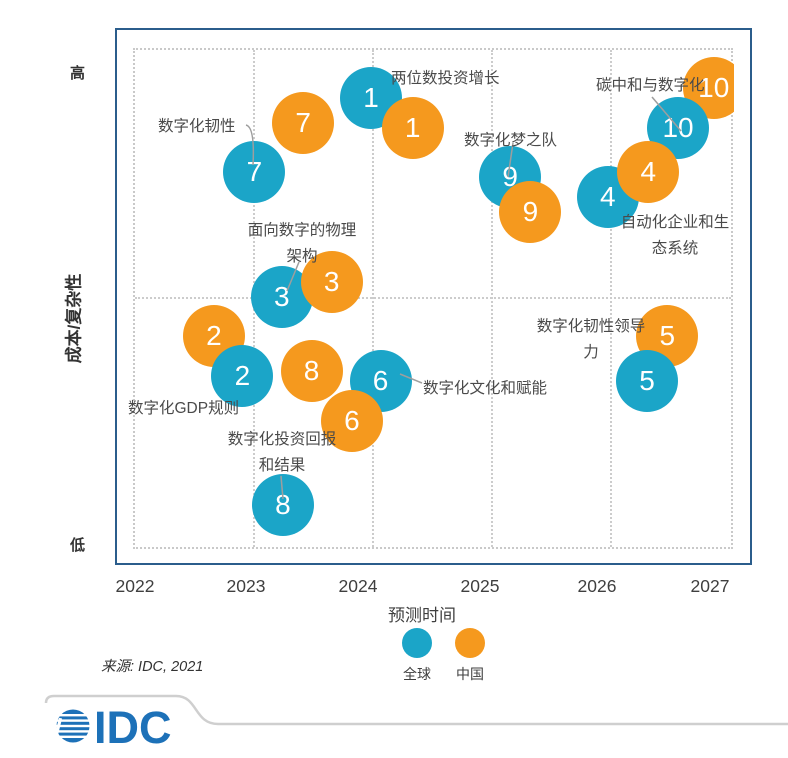  What do you see at coordinates (331, 281) in the screenshot?
I see `bubble-china-3: 3` at bounding box center [331, 281].